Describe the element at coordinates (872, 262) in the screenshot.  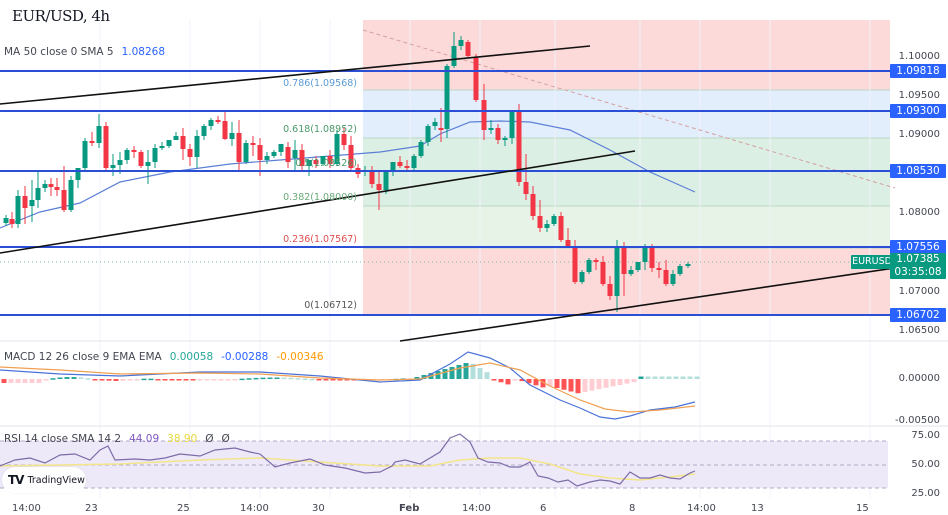
I see `symbol-tag: EURUSD` at that location.